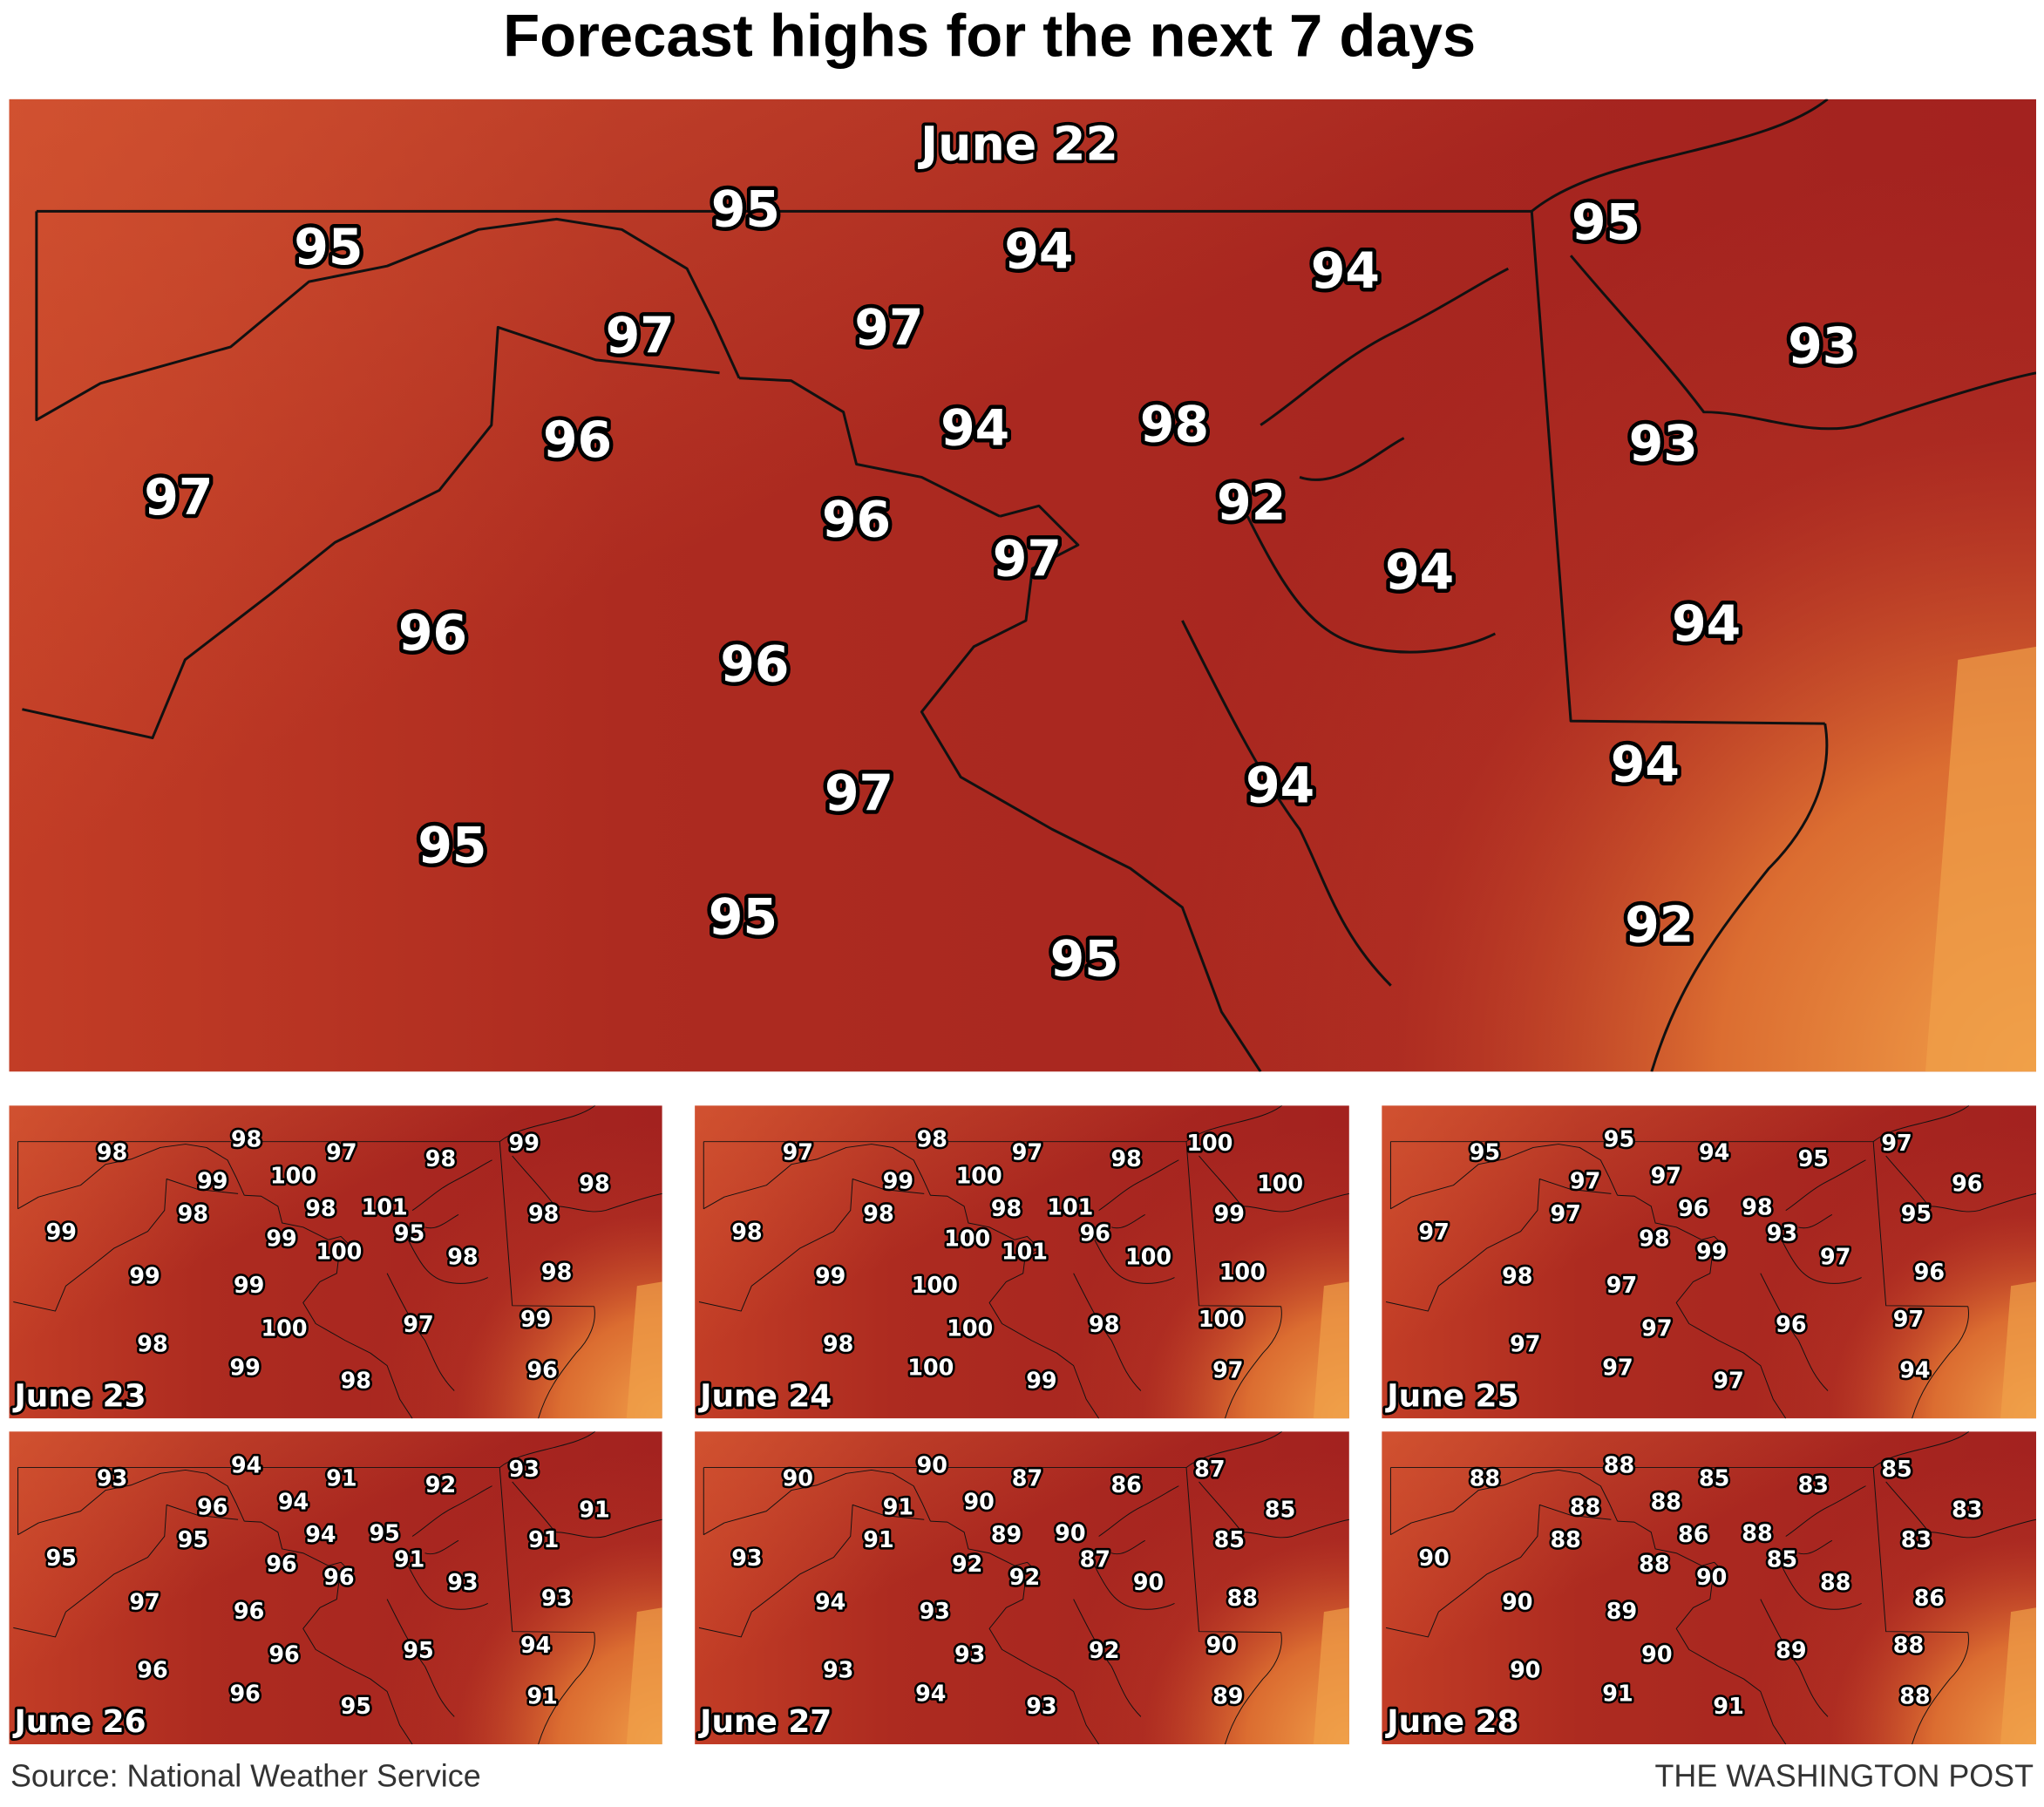  I want to click on temperature-label: 83, so click(1916, 1539).